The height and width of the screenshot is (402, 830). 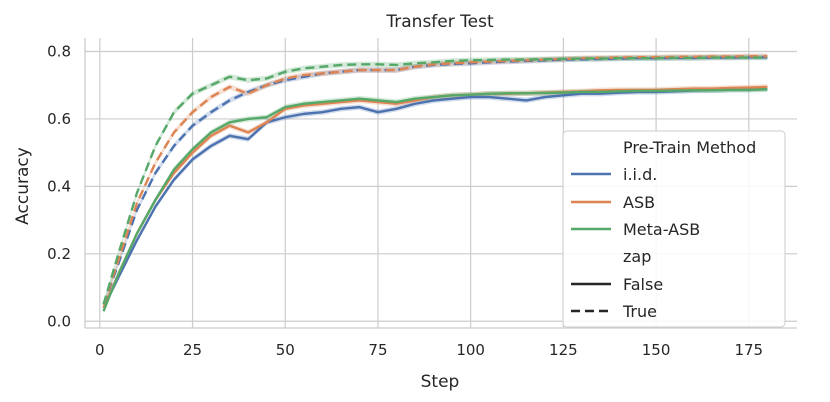 I want to click on x-tick-label: 125, so click(x=563, y=350).